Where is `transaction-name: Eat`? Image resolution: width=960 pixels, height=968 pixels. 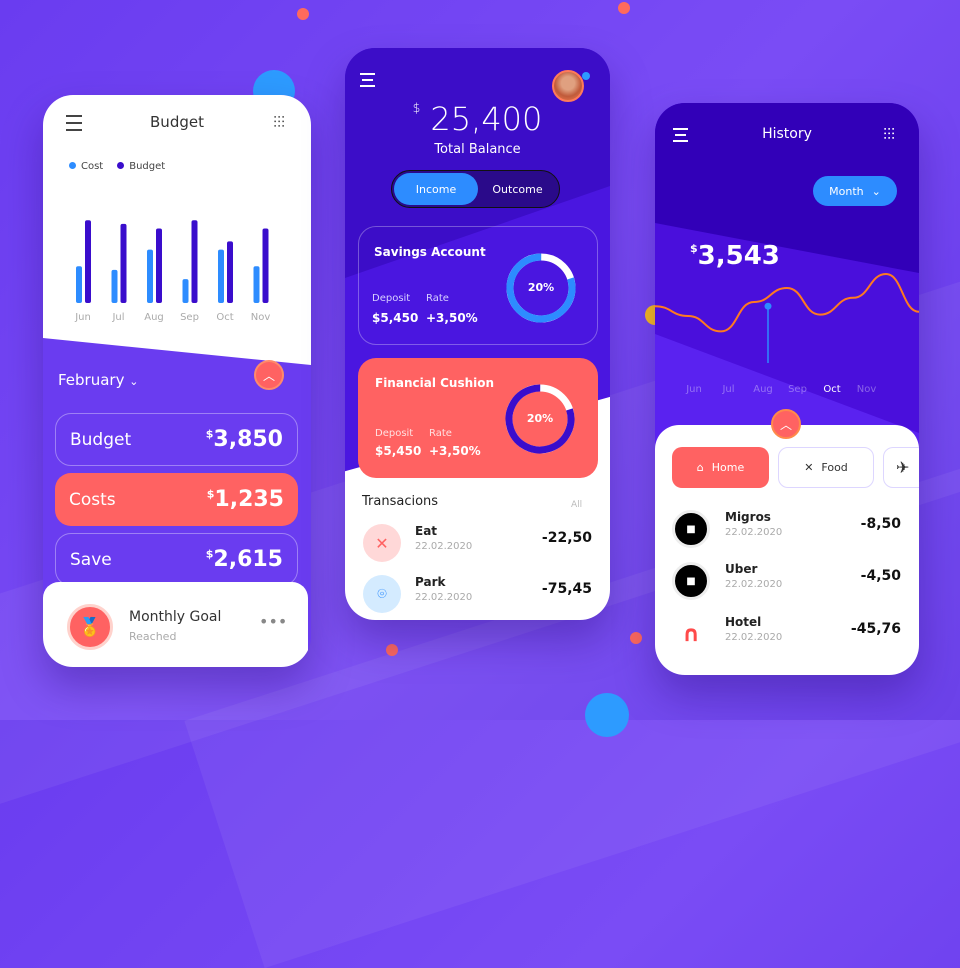 transaction-name: Eat is located at coordinates (426, 531).